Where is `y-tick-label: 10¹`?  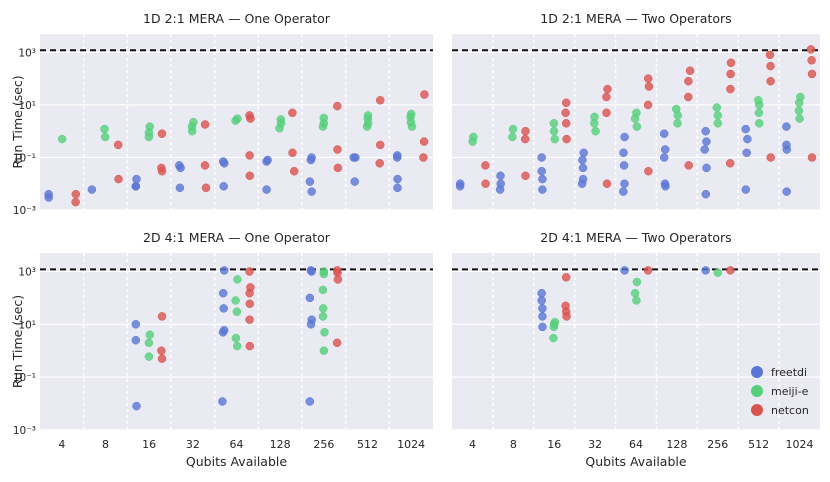
y-tick-label: 10¹ is located at coordinates (27, 106).